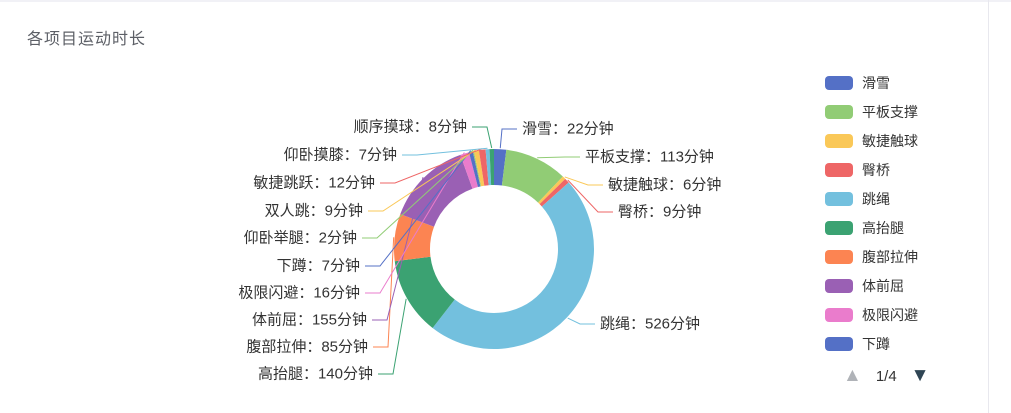 This screenshot has width=1011, height=413. I want to click on legend-item-下蹲: 下蹲, so click(871, 344).